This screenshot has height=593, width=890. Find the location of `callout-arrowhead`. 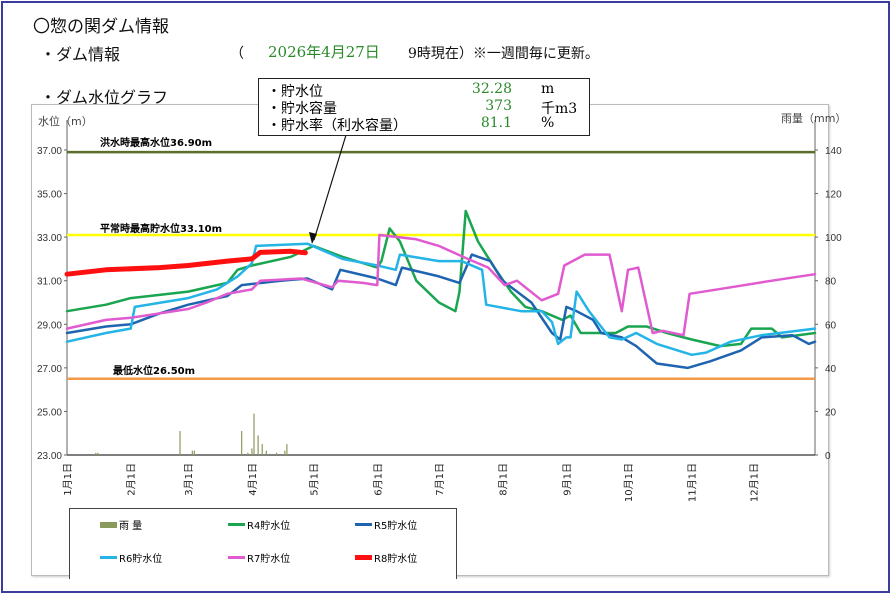

callout-arrowhead is located at coordinates (313, 238).